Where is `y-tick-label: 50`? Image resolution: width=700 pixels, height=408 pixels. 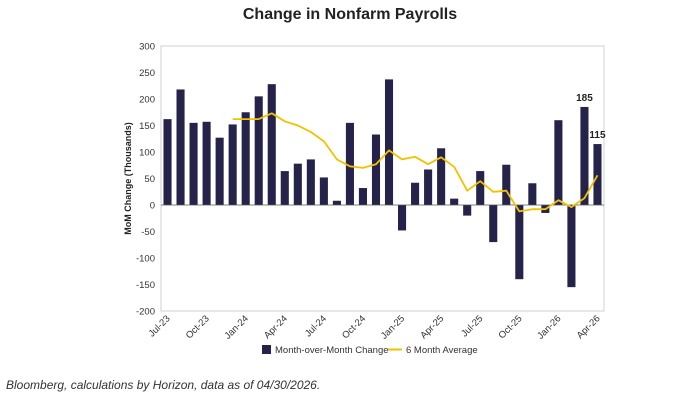 y-tick-label: 50 is located at coordinates (149, 179).